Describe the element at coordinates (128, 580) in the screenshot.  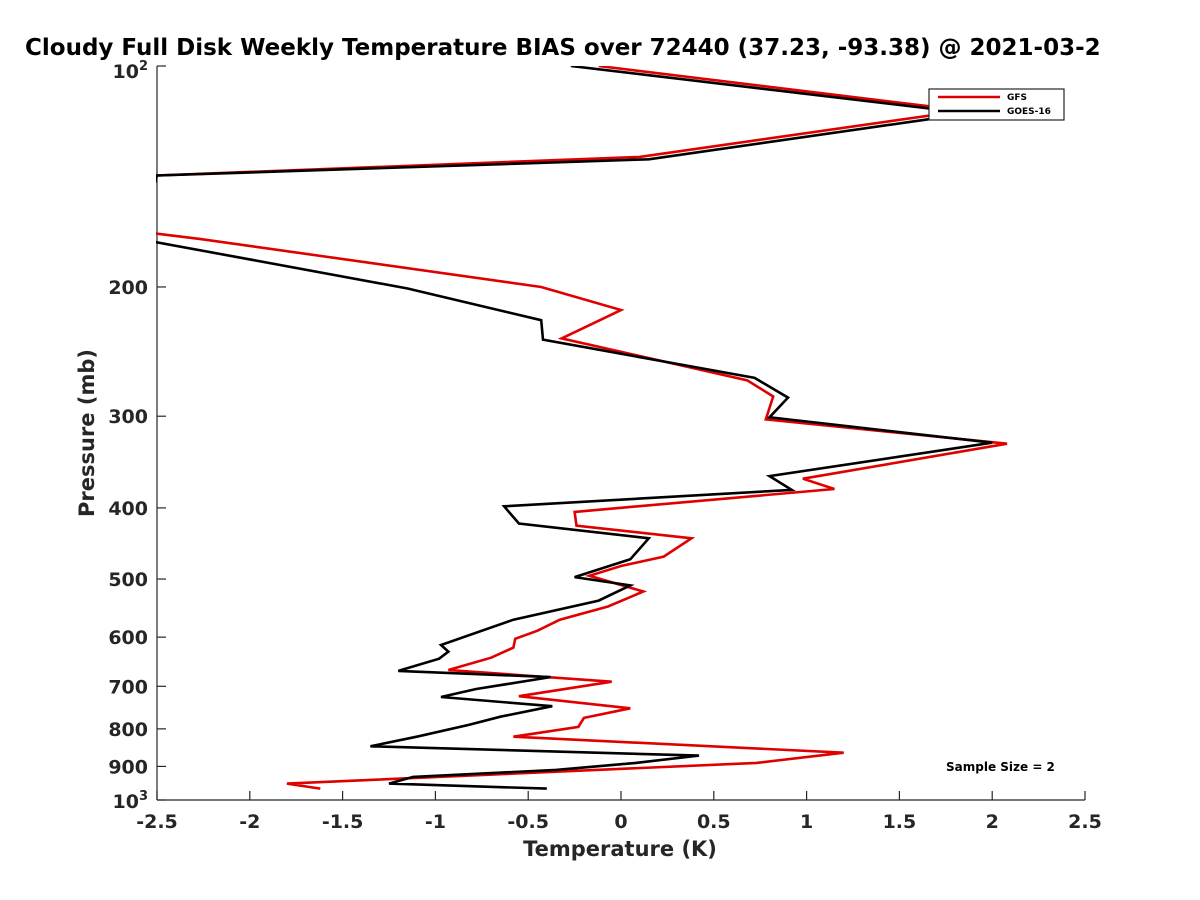
I see `y-tick-label: 500` at that location.